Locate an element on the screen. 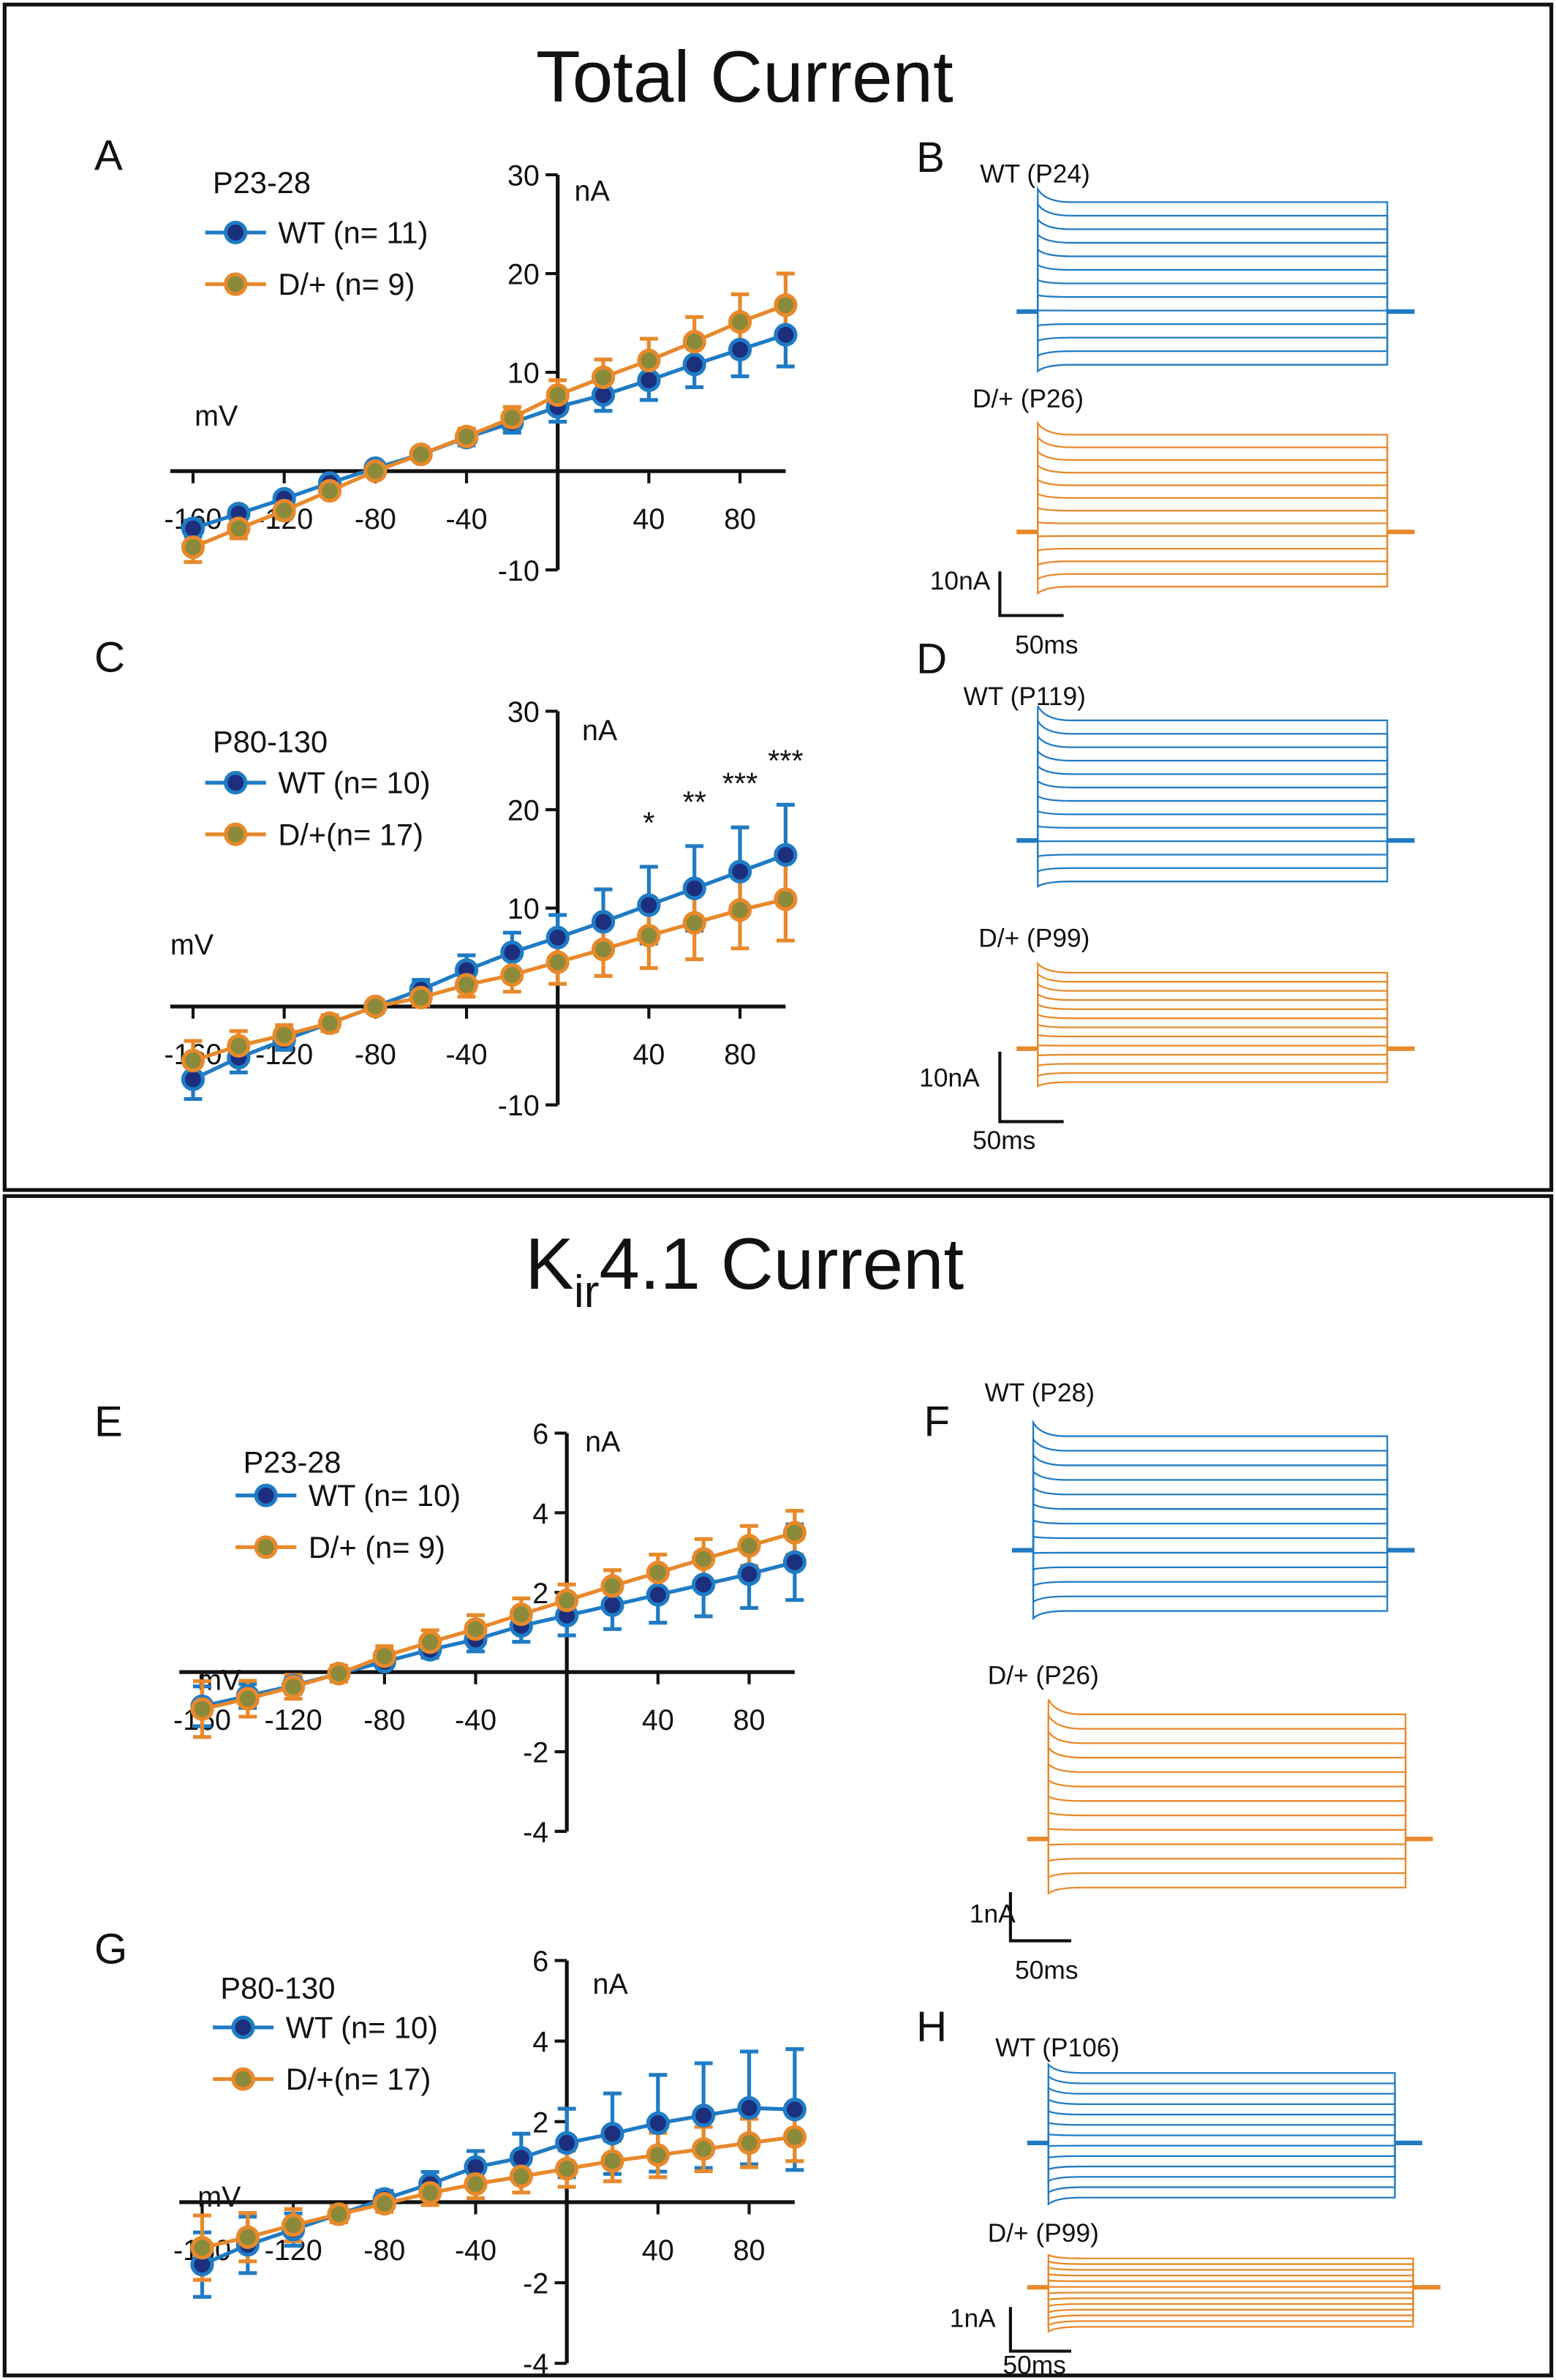 The height and width of the screenshot is (2380, 1556). annotation: *** is located at coordinates (786, 761).